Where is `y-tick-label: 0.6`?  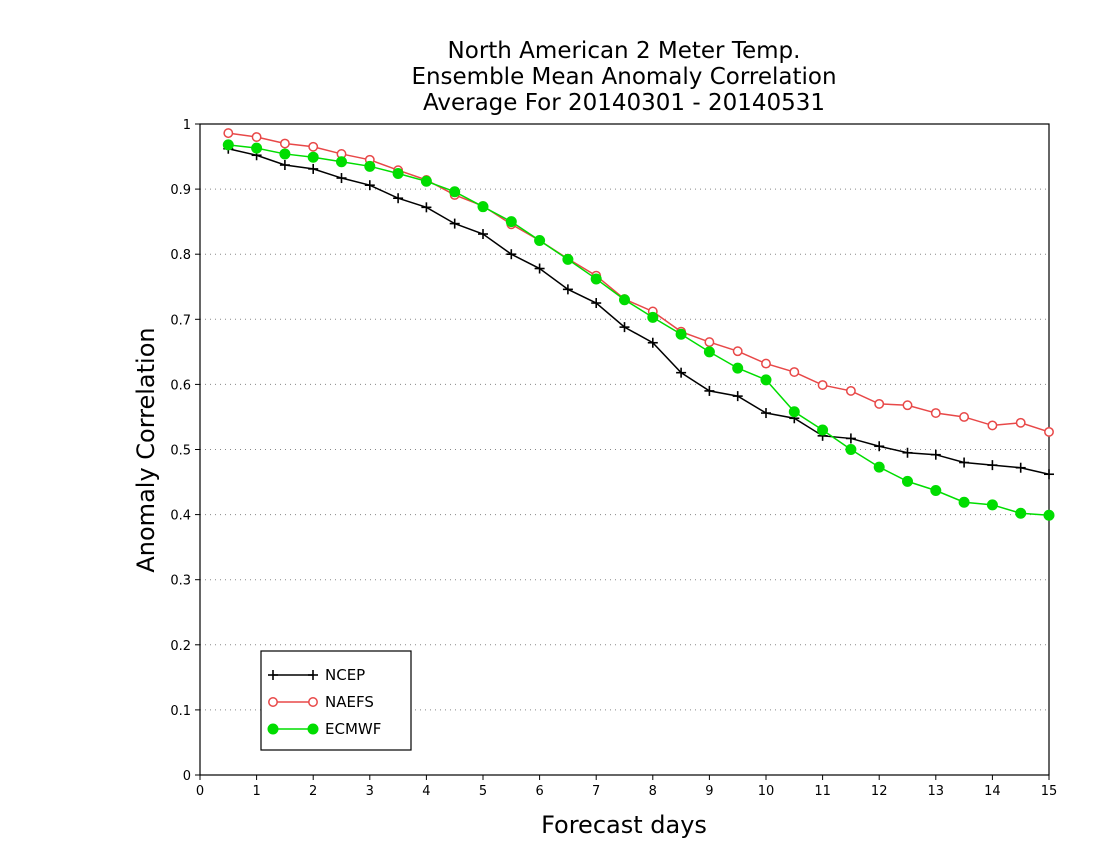 y-tick-label: 0.6 is located at coordinates (180, 385).